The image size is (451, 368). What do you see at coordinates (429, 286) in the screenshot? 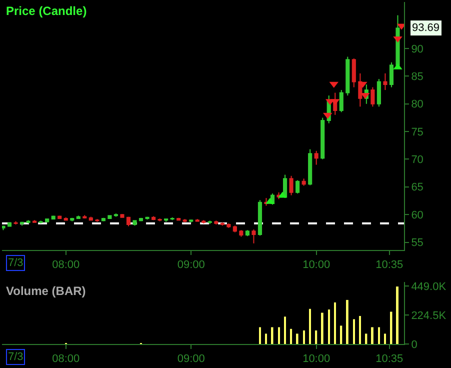
I see `y-tick-label: 449.0K` at bounding box center [429, 286].